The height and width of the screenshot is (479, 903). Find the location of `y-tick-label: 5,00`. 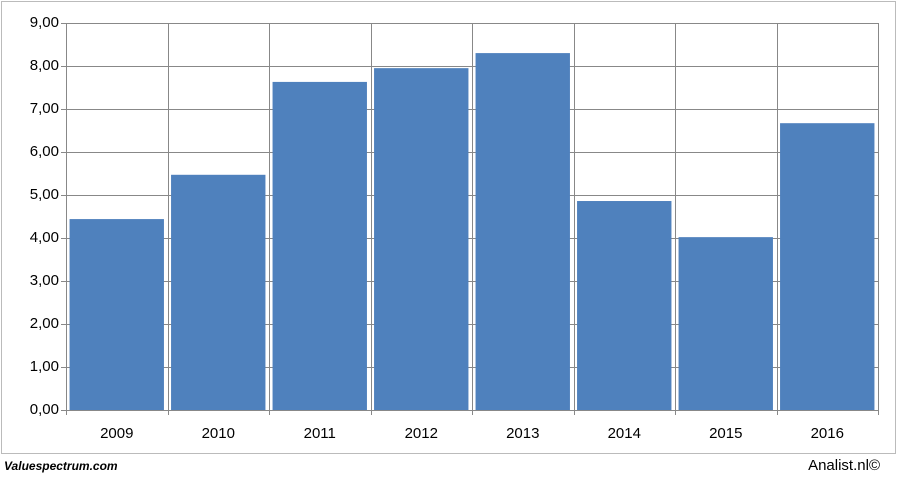

y-tick-label: 5,00 is located at coordinates (44, 194).